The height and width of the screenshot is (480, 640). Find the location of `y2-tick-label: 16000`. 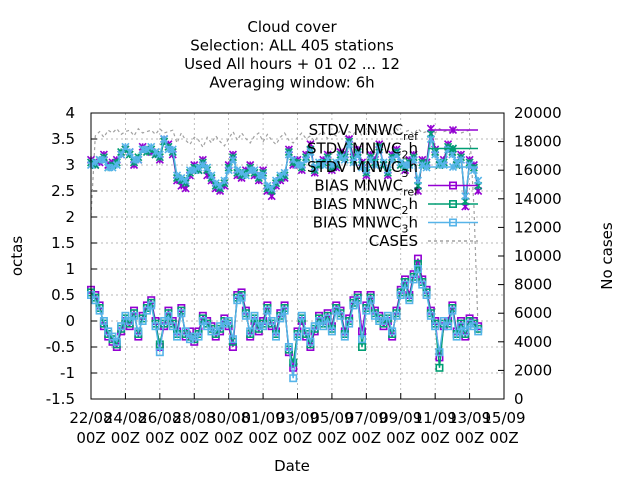

y2-tick-label: 16000 is located at coordinates (538, 170).